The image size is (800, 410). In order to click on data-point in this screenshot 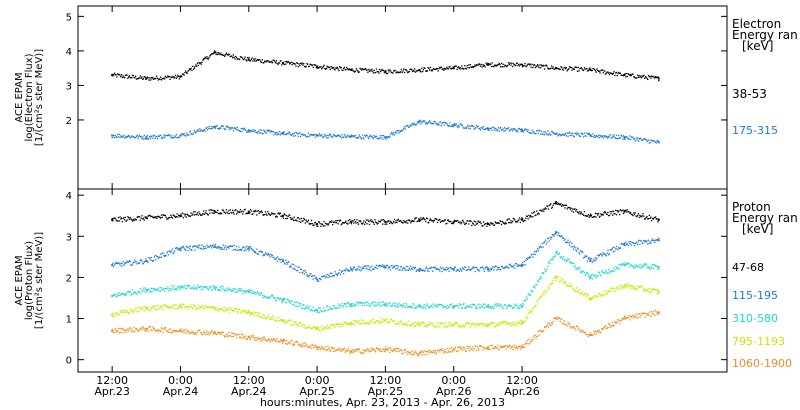, I will do `click(624, 211)`.